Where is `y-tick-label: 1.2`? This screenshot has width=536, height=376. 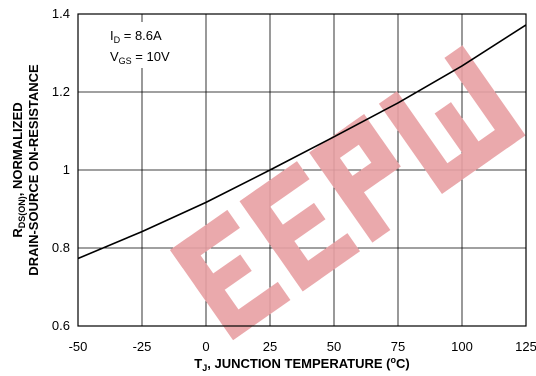 y-tick-label: 1.2 is located at coordinates (61, 91).